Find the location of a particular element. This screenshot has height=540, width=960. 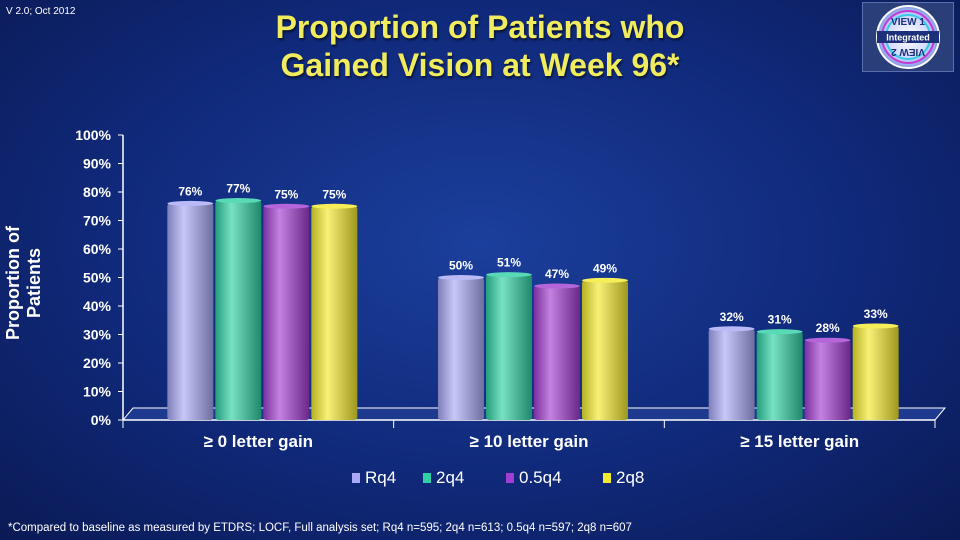

data-label: 28% is located at coordinates (828, 328).